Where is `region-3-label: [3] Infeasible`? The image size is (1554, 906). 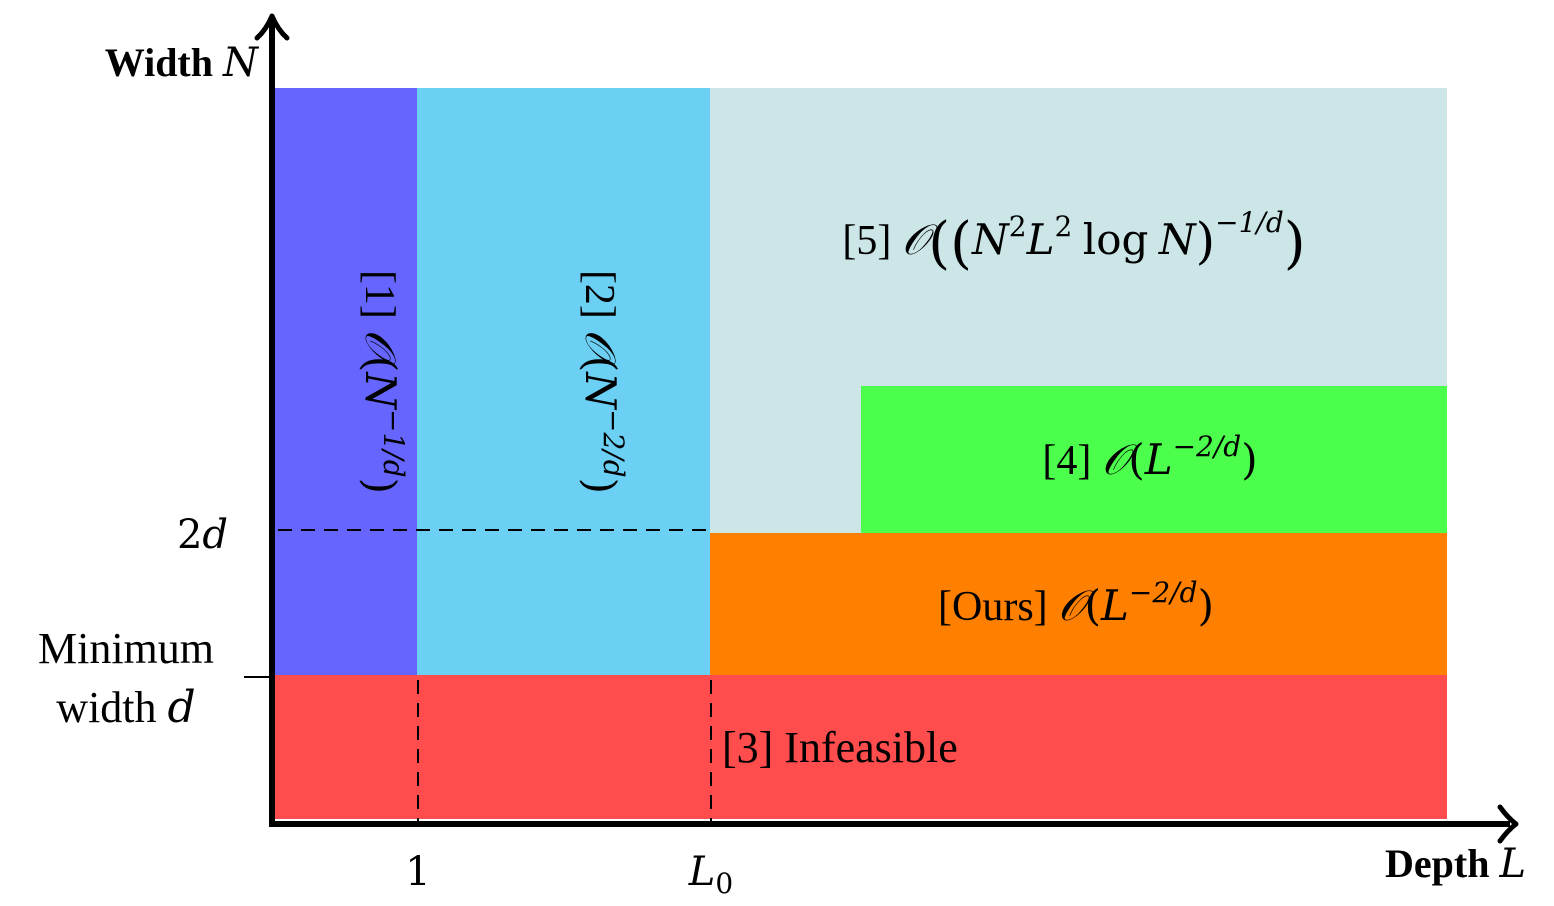 region-3-label: [3] Infeasible is located at coordinates (840, 747).